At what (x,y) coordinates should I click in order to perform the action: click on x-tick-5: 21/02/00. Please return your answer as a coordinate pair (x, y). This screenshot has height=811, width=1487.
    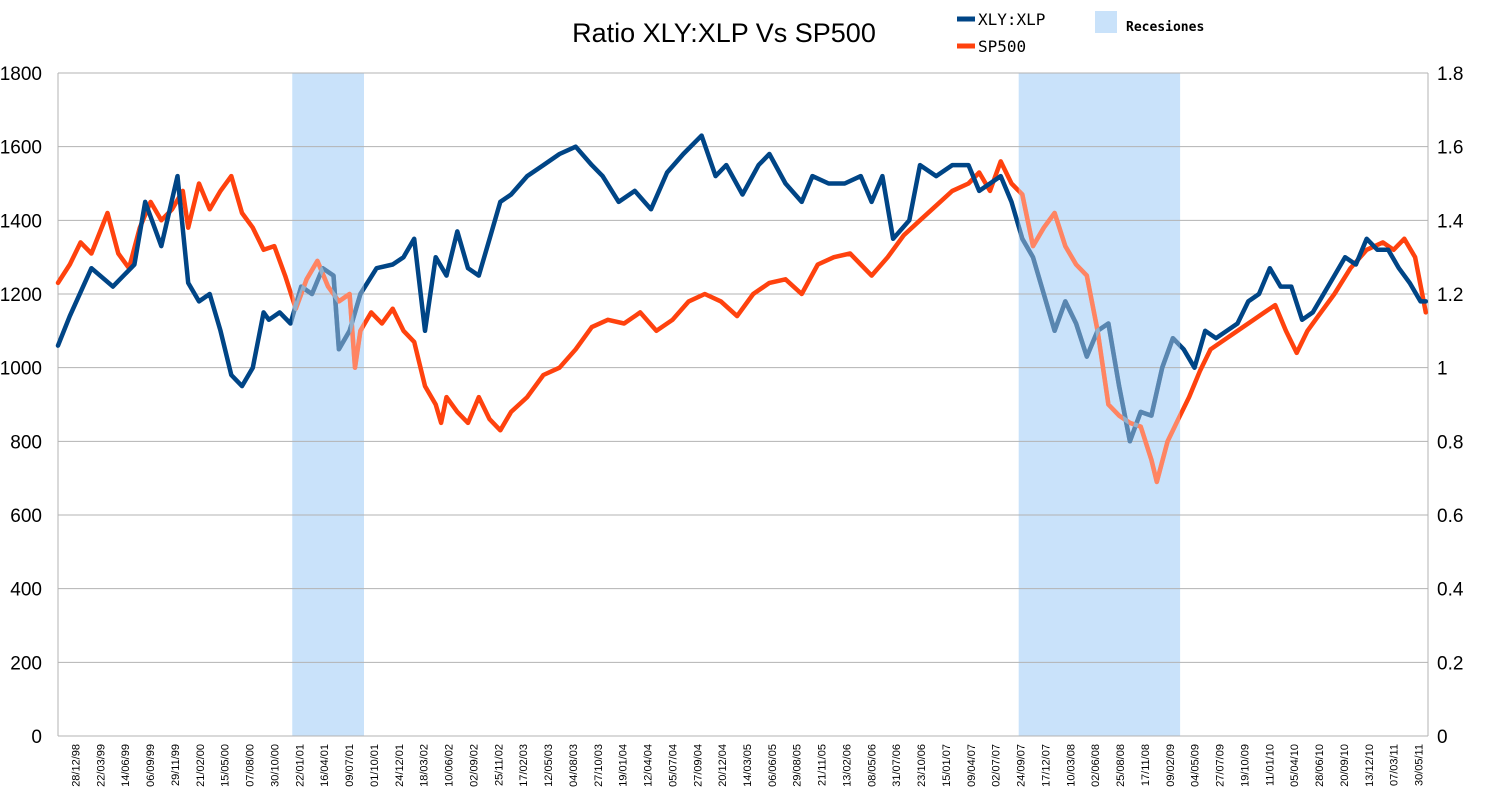
    Looking at the image, I should click on (201, 765).